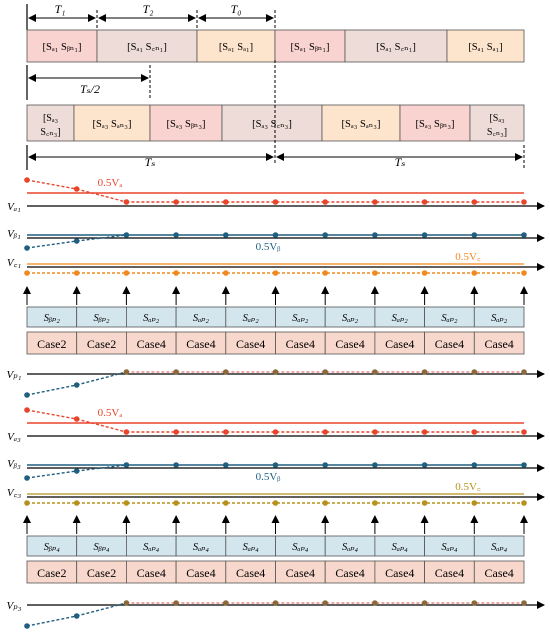 Image resolution: width=550 pixels, height=642 pixels. What do you see at coordinates (150, 162) in the screenshot?
I see `ts-label-1: Tₛ` at bounding box center [150, 162].